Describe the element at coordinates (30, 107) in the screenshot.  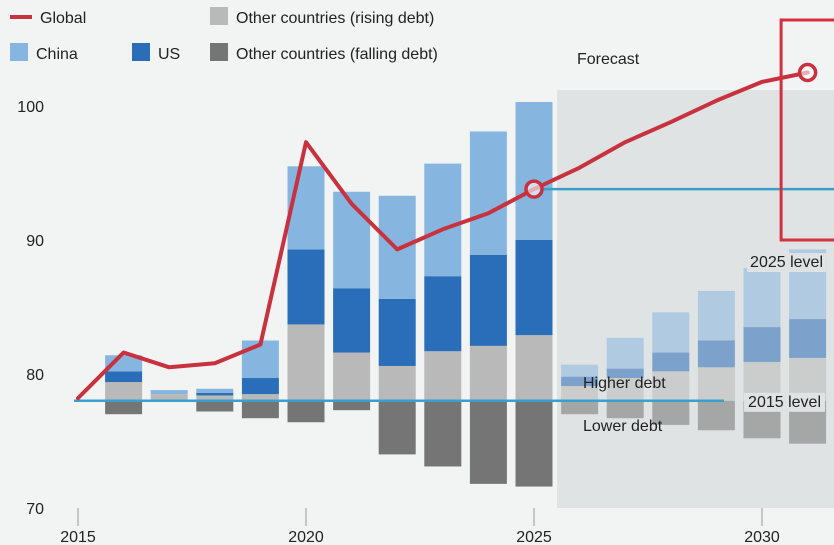
I see `y-tick-label: 100` at that location.